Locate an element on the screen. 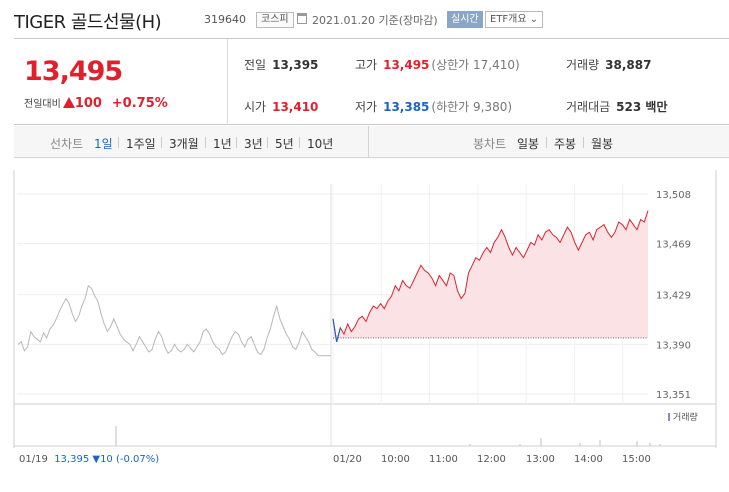  open-price: 시가 13,410 is located at coordinates (281, 107).